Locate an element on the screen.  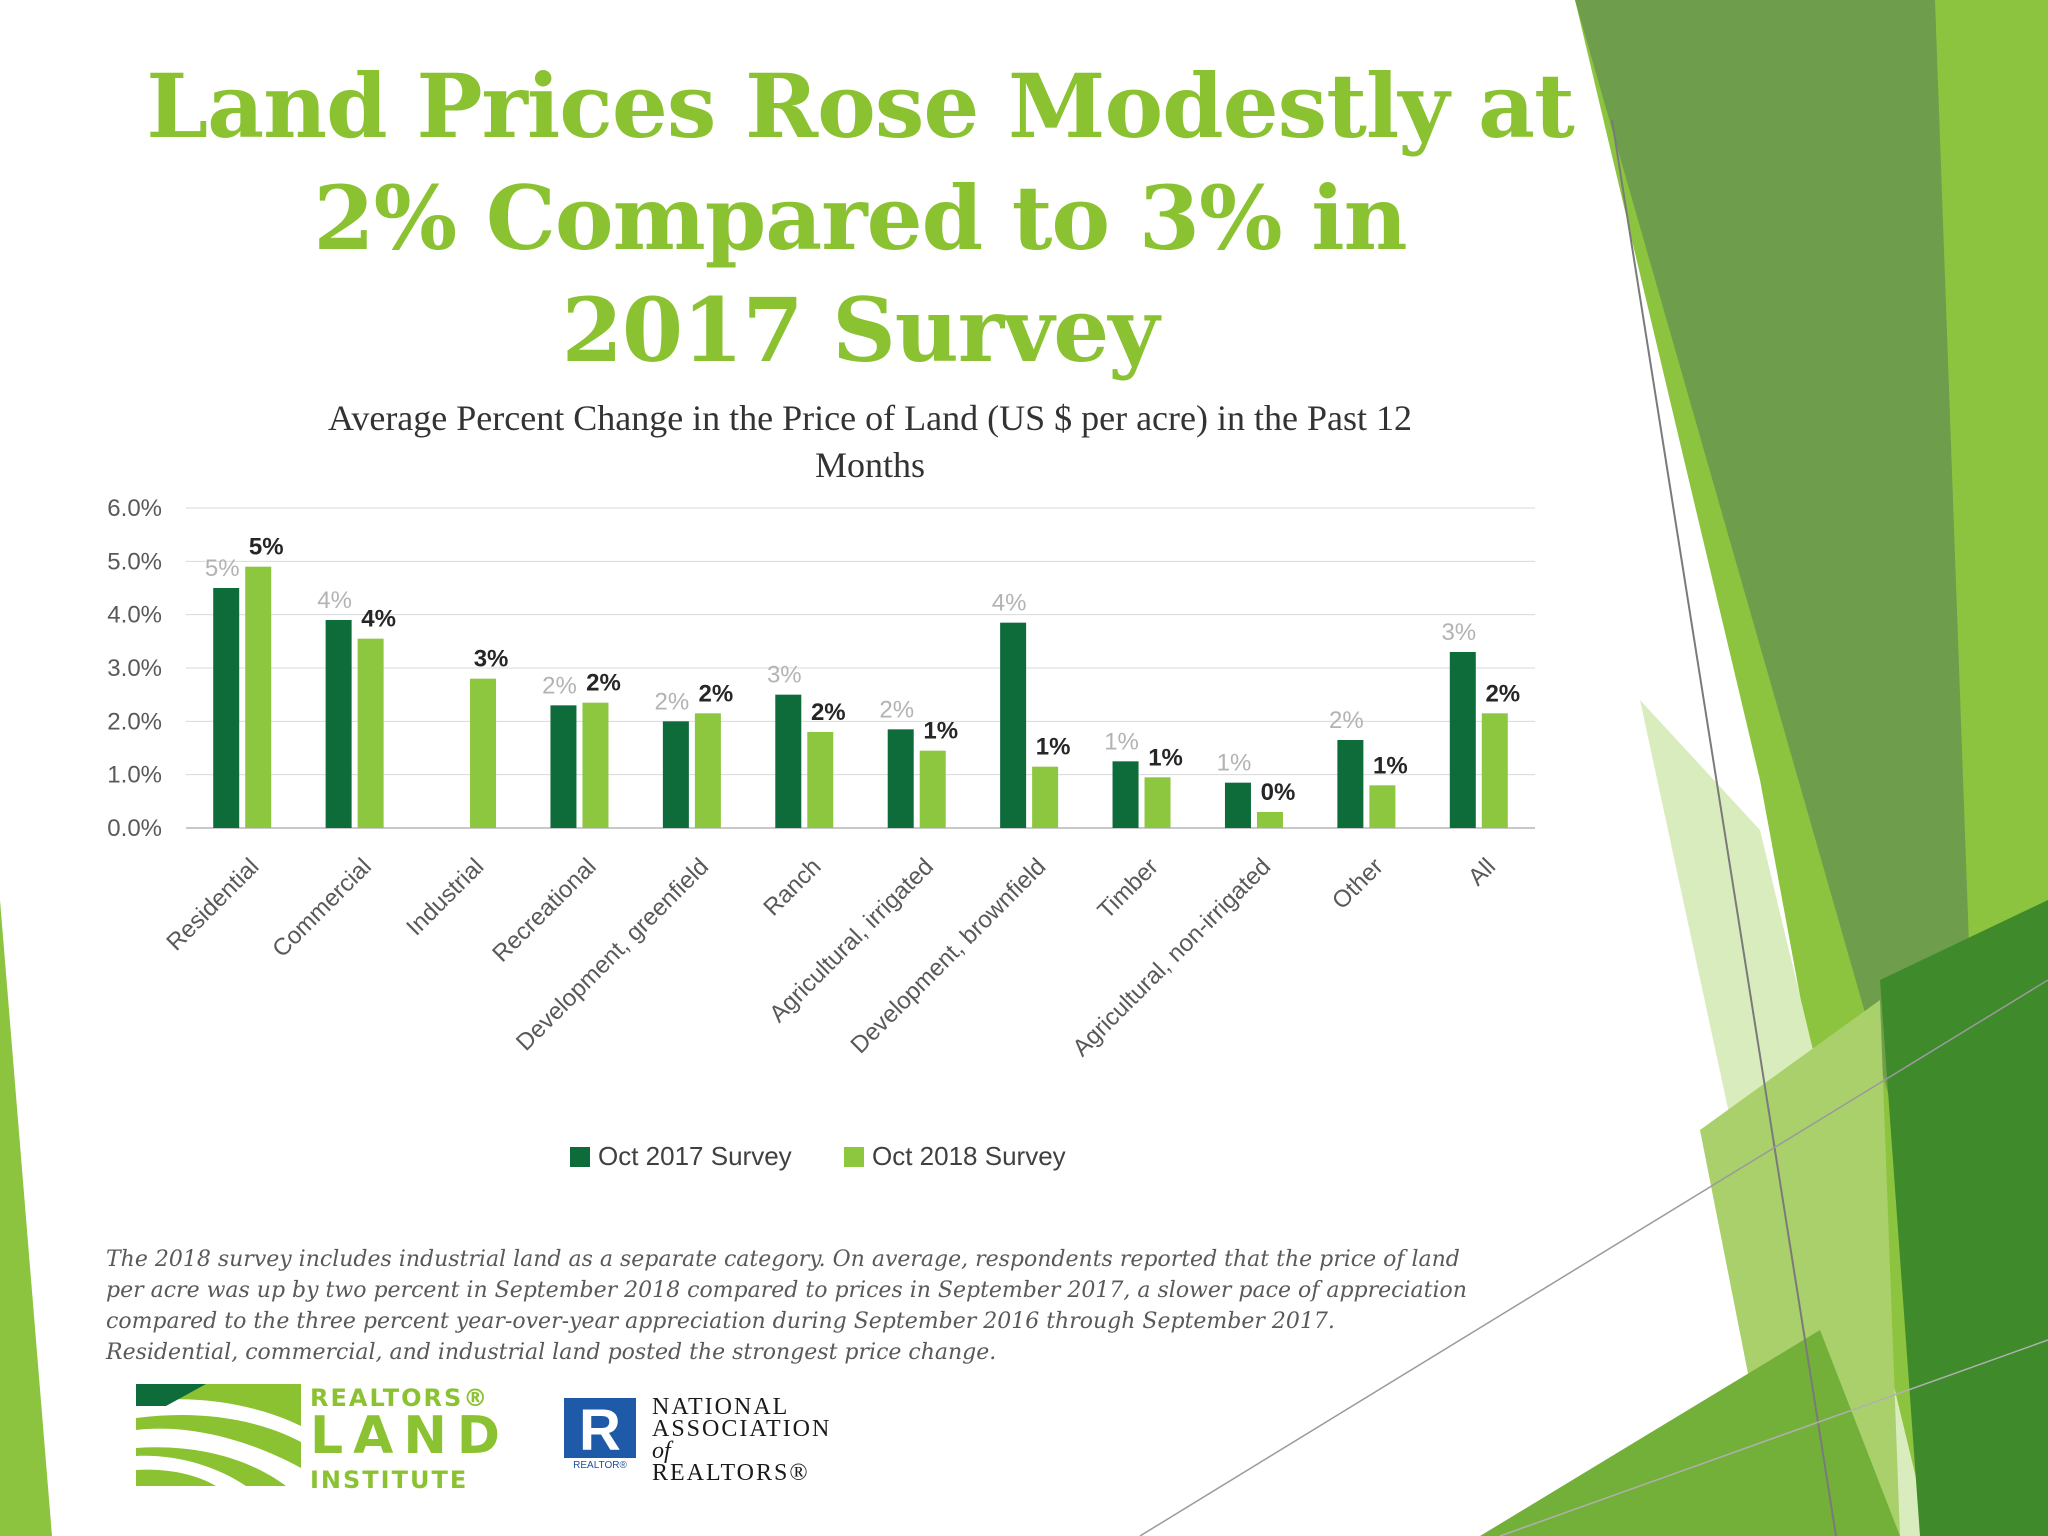
bottom-green-wedge is located at coordinates (1690, 1433).